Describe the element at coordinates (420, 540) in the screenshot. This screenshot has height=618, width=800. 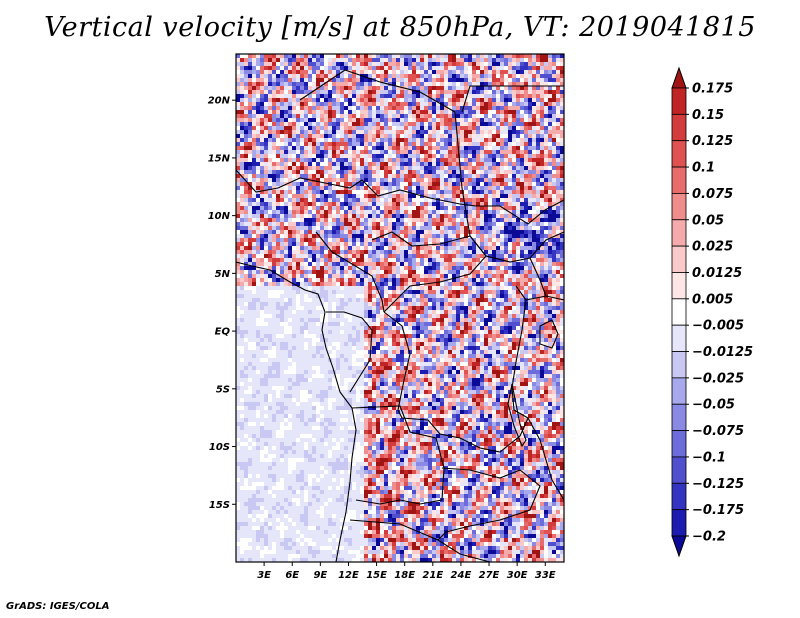
I see `border-namibia-botswana` at that location.